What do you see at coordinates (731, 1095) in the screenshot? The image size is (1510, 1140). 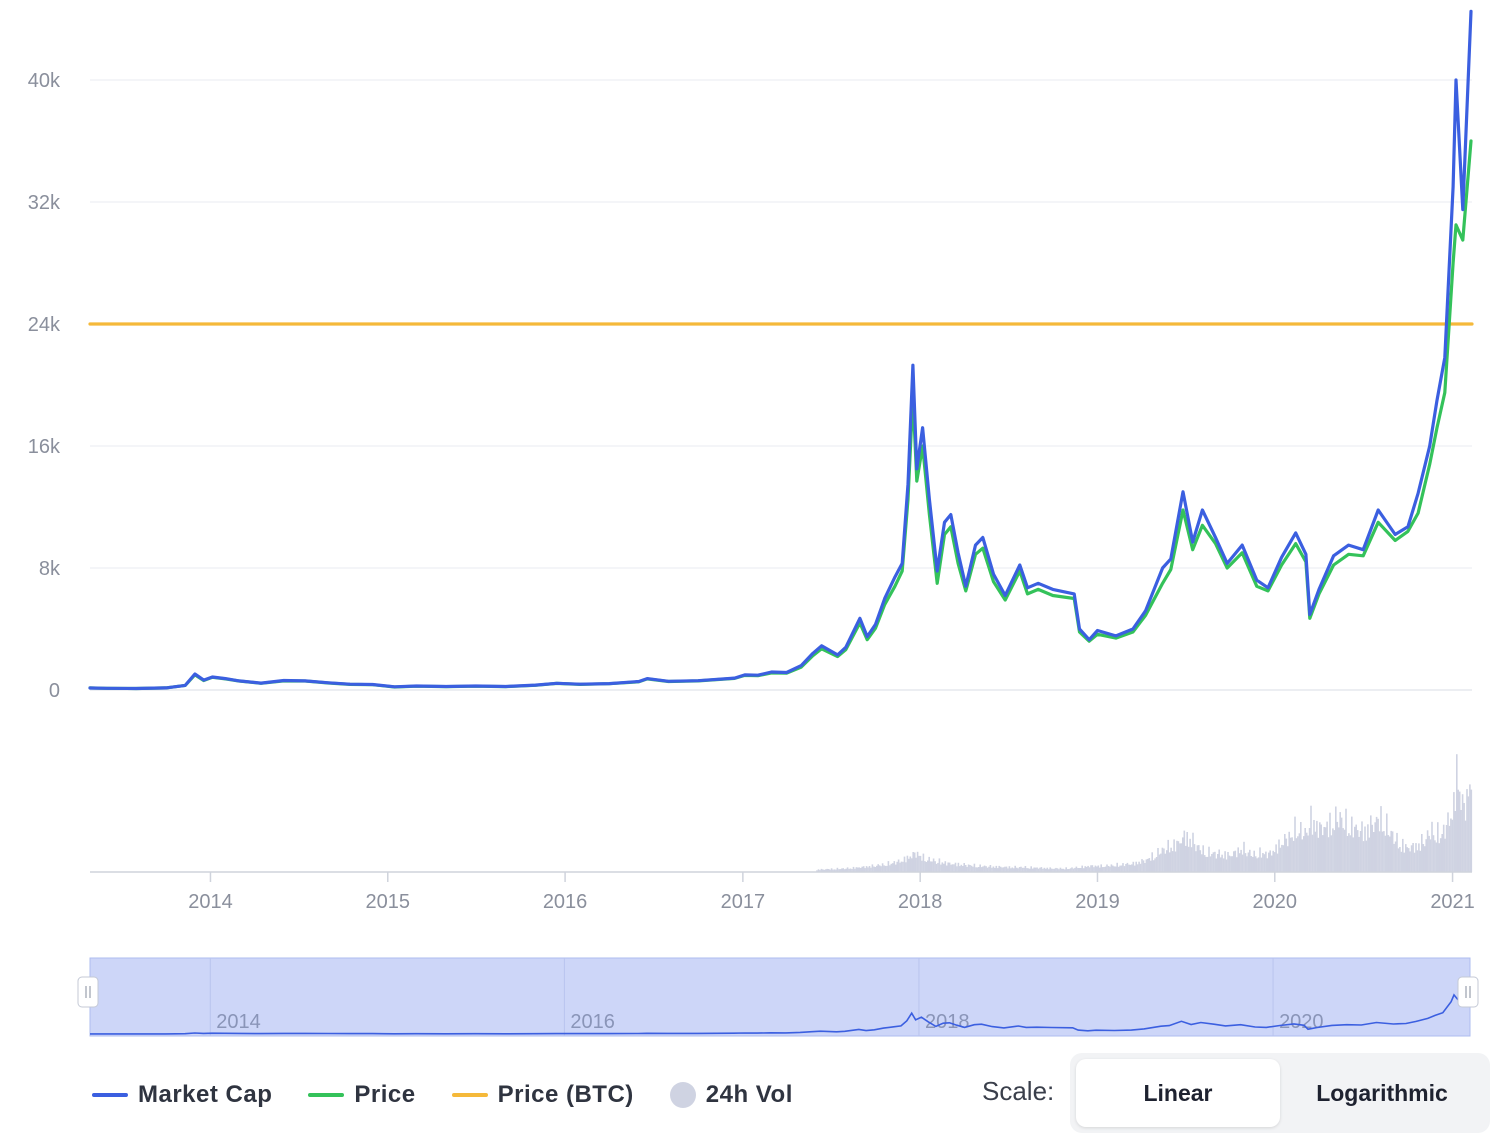 I see `legend-item-vol: 24h Vol` at bounding box center [731, 1095].